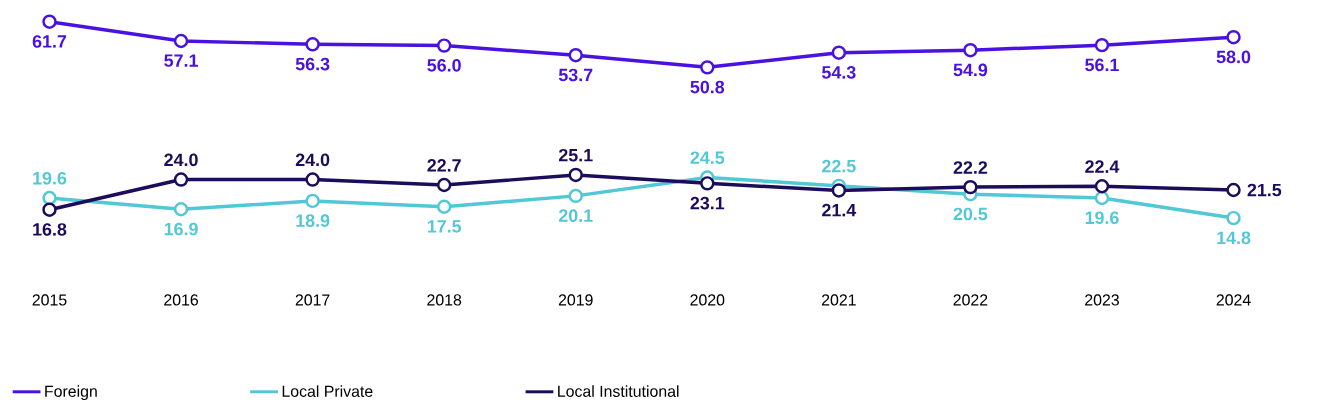 Image resolution: width=1317 pixels, height=409 pixels. What do you see at coordinates (839, 300) in the screenshot?
I see `x-tick-label: 2021` at bounding box center [839, 300].